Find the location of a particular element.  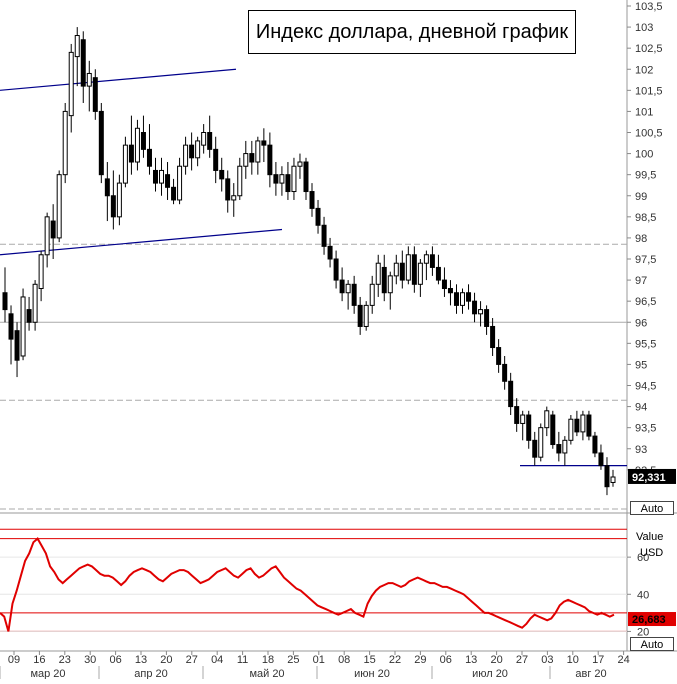

x-tick-label: 08 is located at coordinates (344, 660).